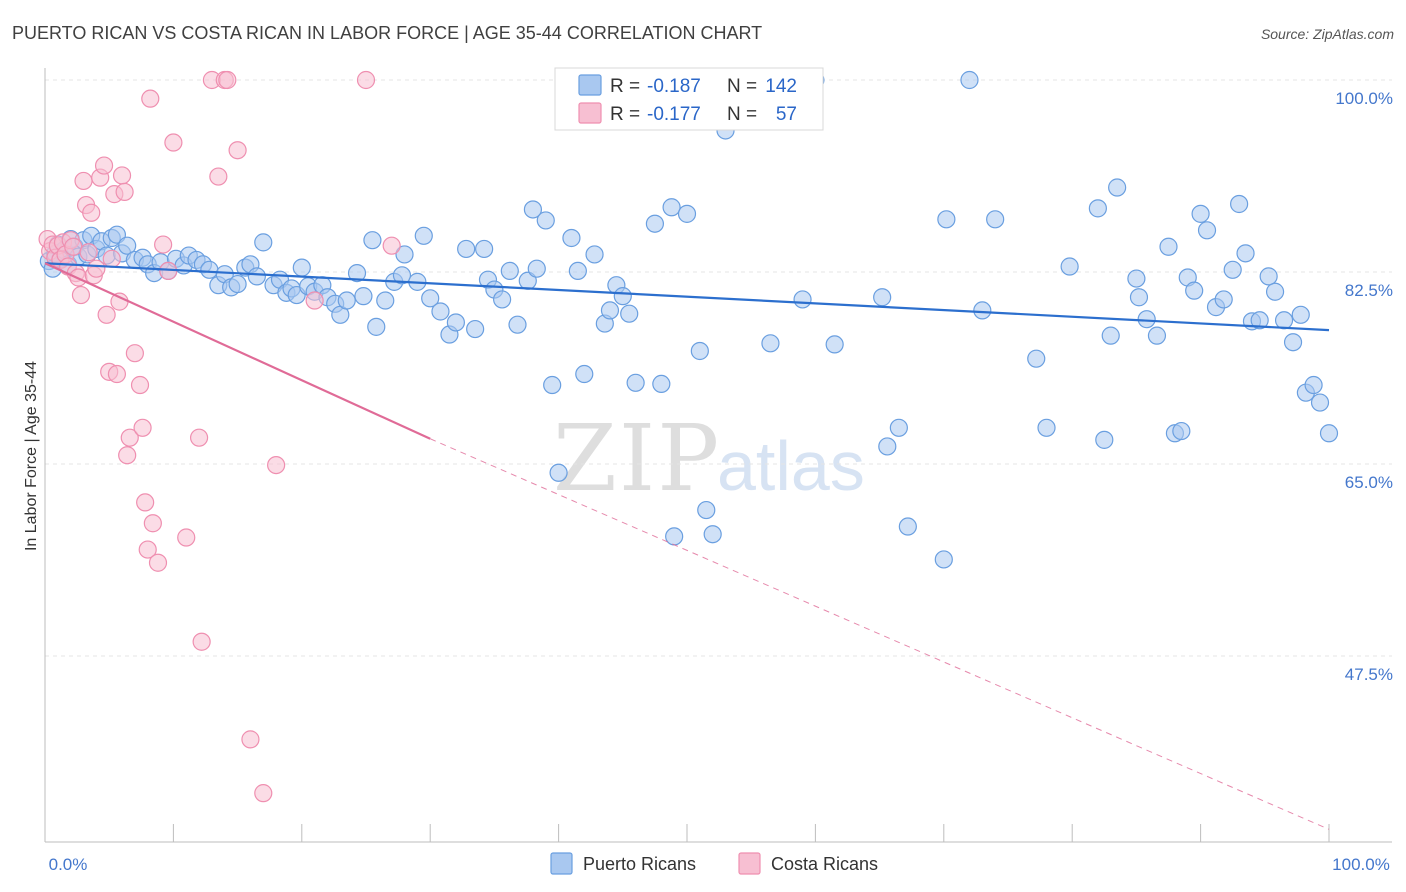 This screenshot has width=1406, height=892. Describe the element at coordinates (714, 863) in the screenshot. I see `bottom-legend: Puerto Ricans Costa Ricans` at that location.